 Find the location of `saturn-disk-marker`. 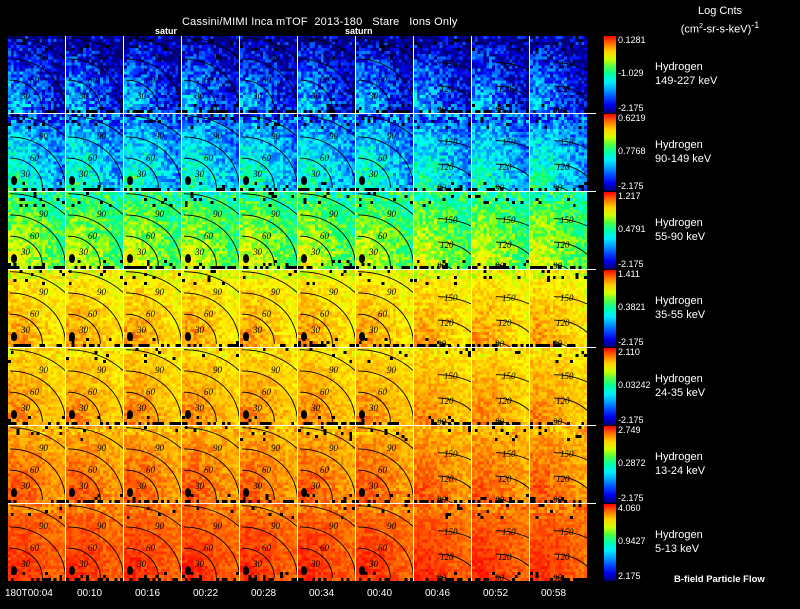

saturn-disk-marker is located at coordinates (14, 258).